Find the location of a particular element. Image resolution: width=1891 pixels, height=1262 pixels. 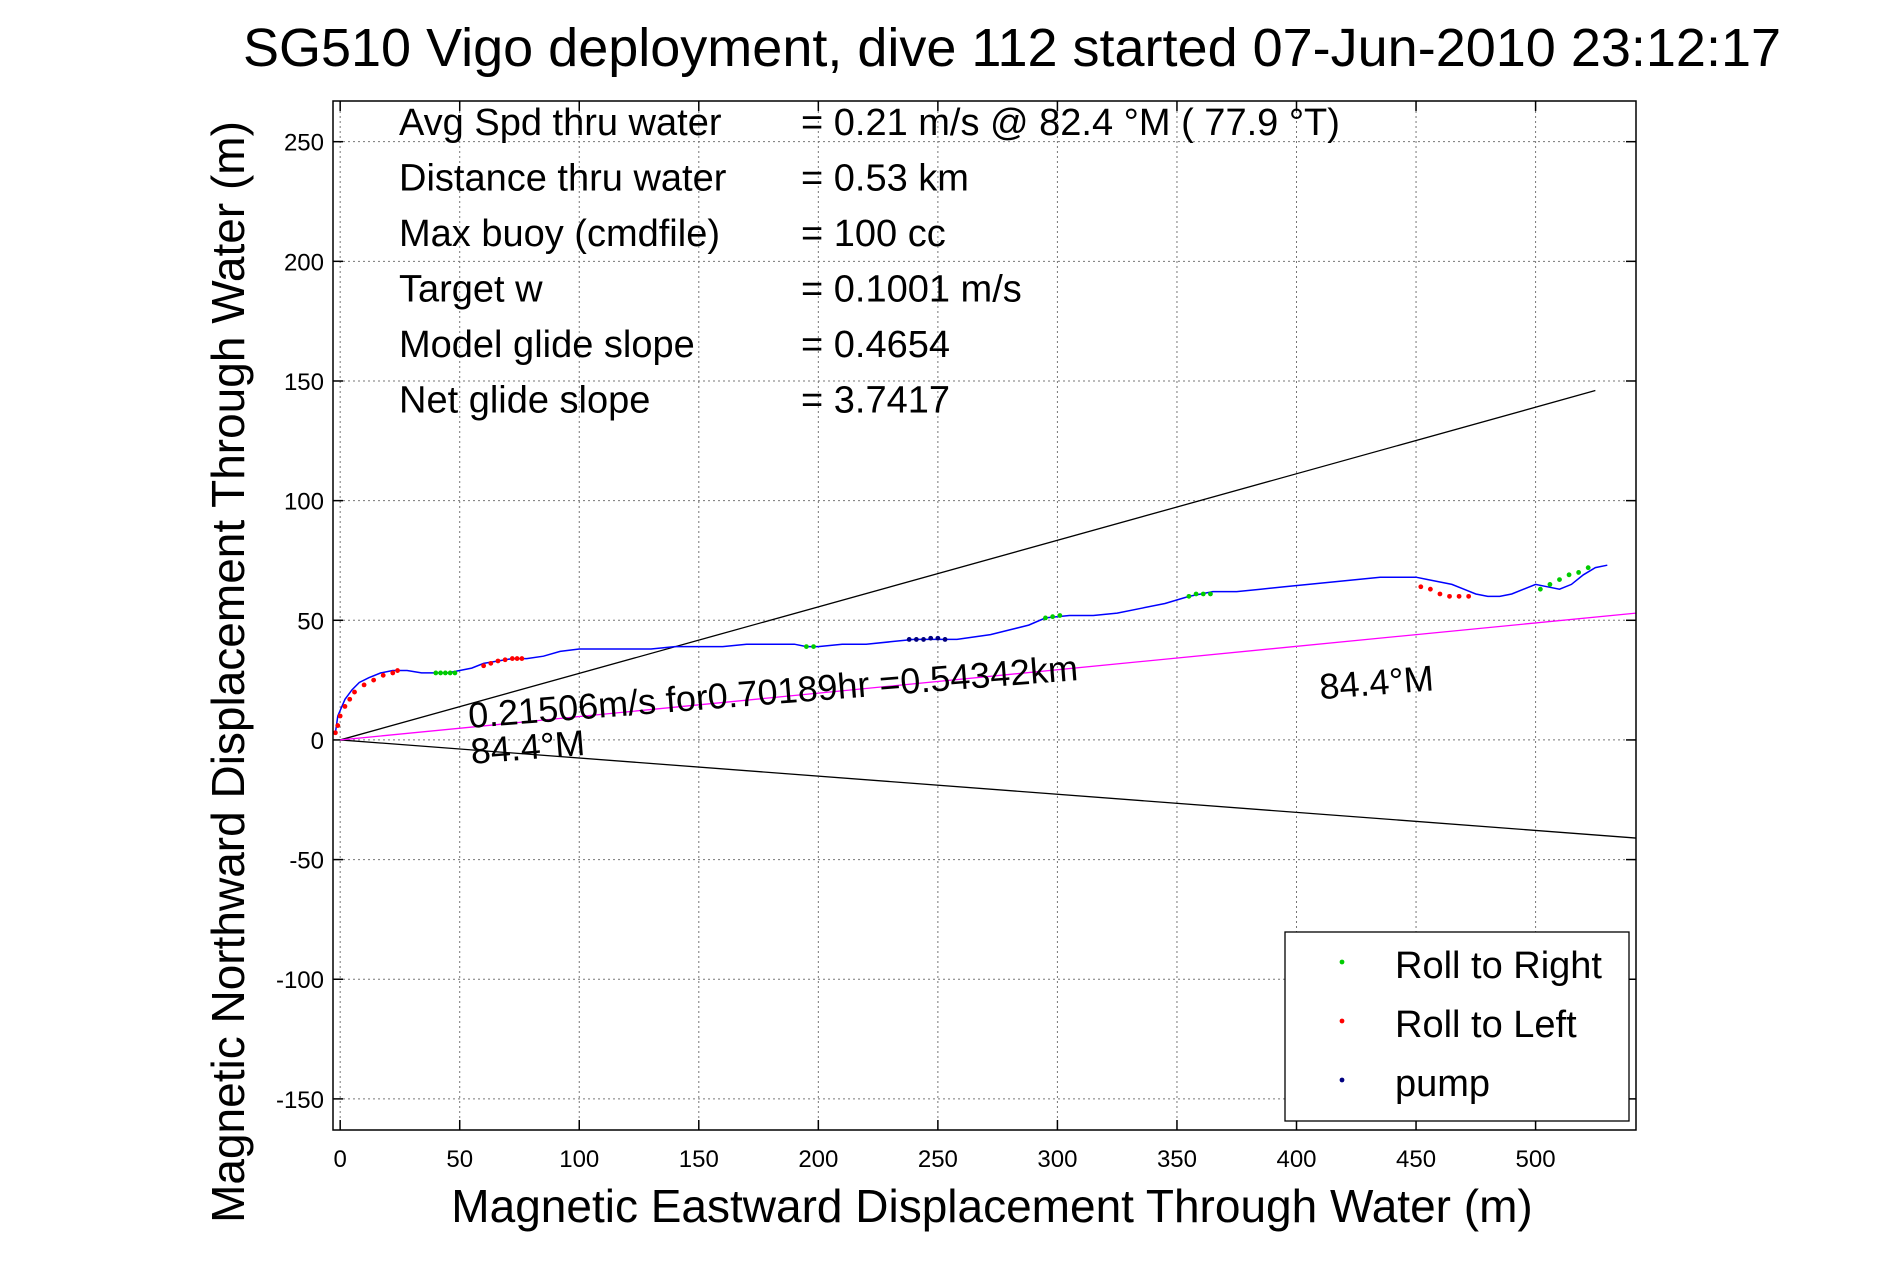

x-tick-label: 500 is located at coordinates (1536, 1159).